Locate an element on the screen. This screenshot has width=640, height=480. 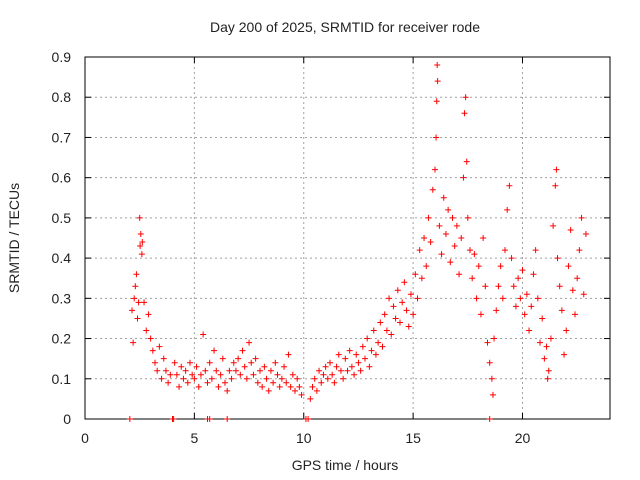
y-tick-label: 0.5 is located at coordinates (62, 218).